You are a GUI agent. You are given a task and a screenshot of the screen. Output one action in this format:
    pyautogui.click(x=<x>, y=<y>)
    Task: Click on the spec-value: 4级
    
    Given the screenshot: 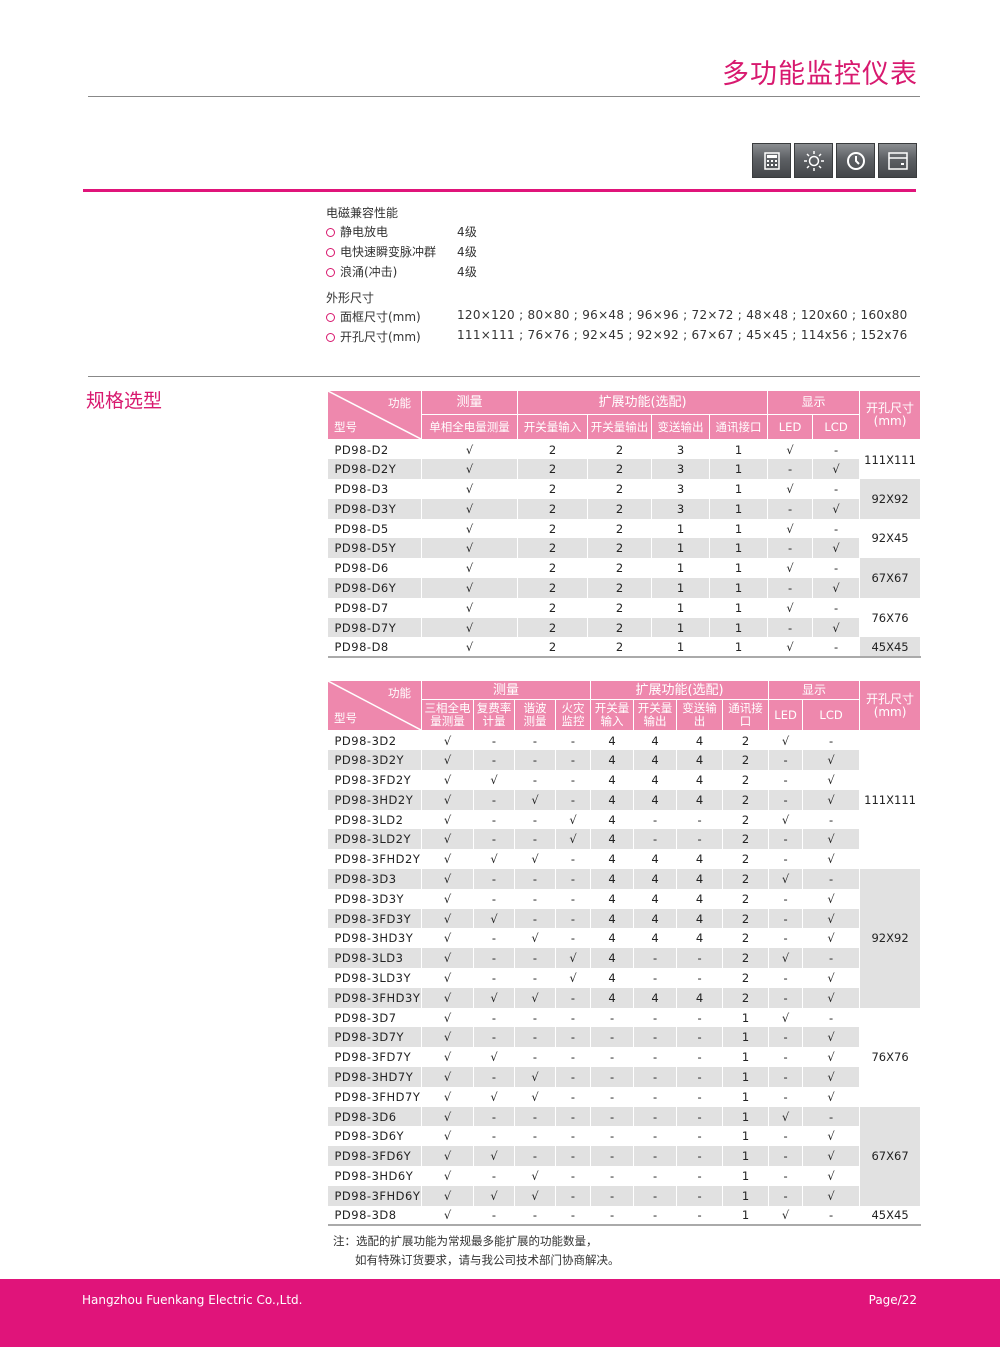 What is the action you would take?
    pyautogui.click(x=467, y=232)
    